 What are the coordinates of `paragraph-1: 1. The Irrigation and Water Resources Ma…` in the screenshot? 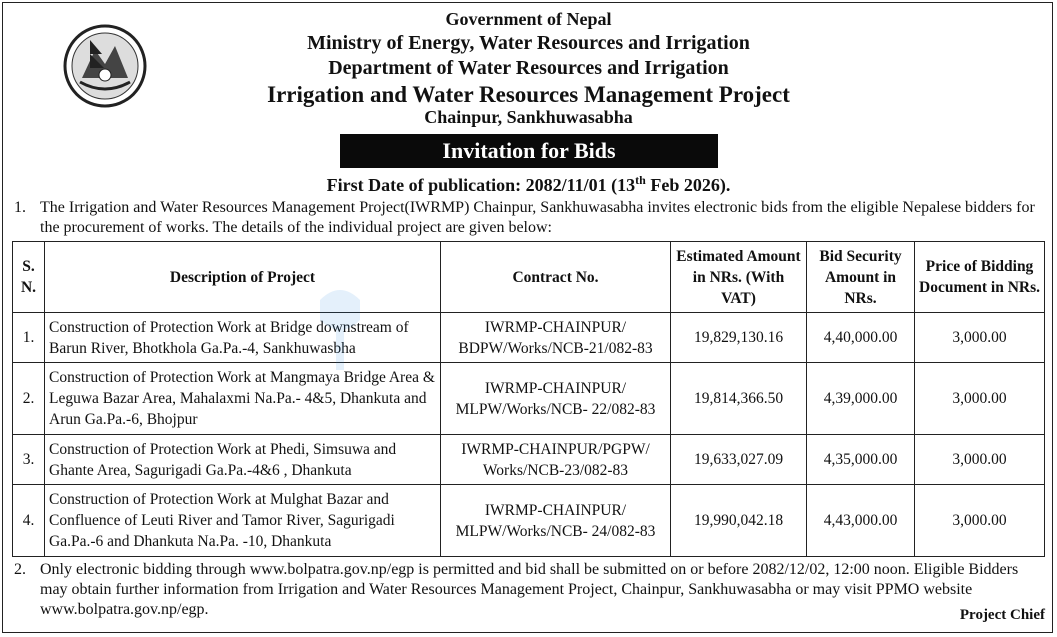 It's located at (529, 218).